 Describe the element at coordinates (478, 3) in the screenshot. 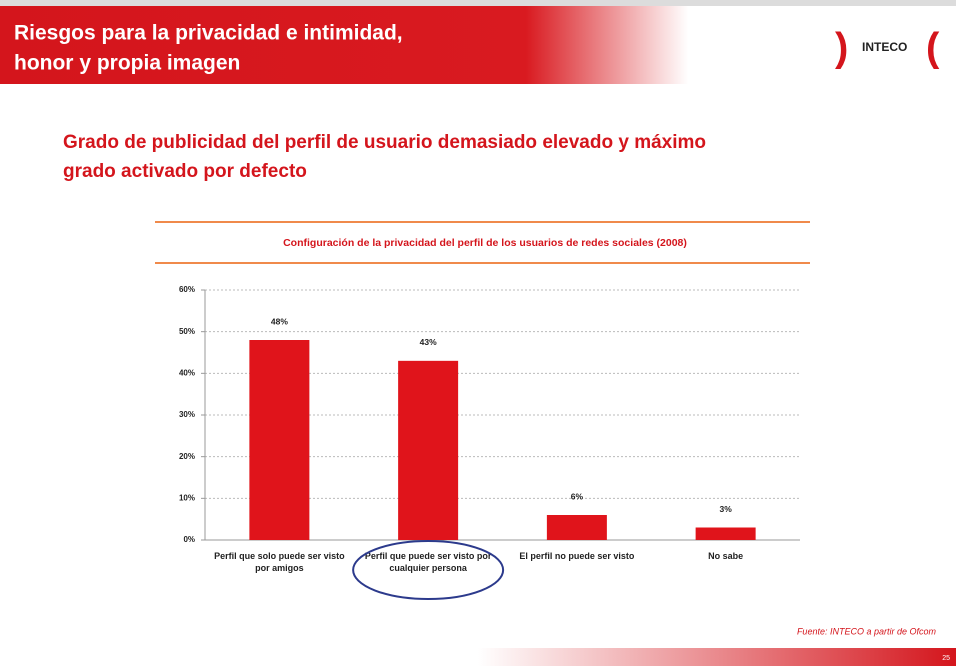

I see `top-shadow` at that location.